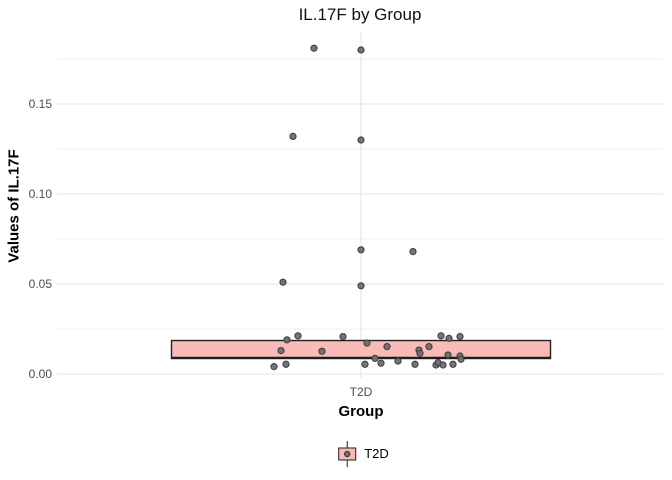 This screenshot has height=480, width=672. I want to click on legend-key-point, so click(347, 454).